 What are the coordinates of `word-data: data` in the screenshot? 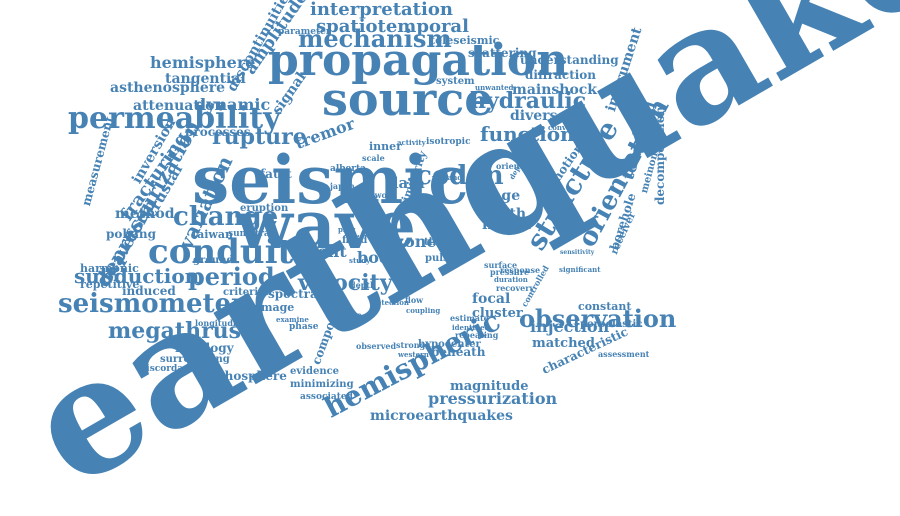 It's located at (406, 183).